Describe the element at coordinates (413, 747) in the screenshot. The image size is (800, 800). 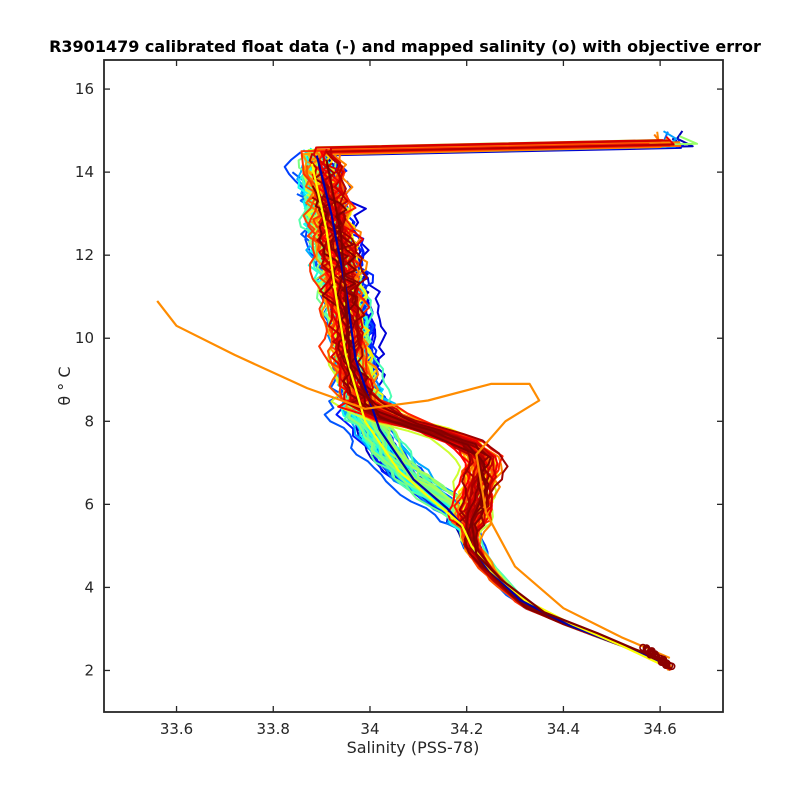
I see `x-axis-label: Salinity (PSS-78)` at that location.